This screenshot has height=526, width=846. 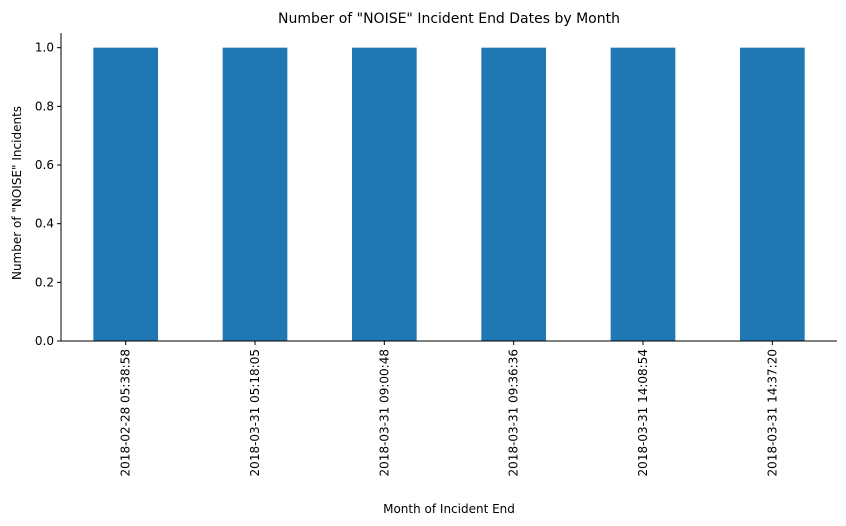 What do you see at coordinates (44, 341) in the screenshot?
I see `y-tick-label: 0.0` at bounding box center [44, 341].